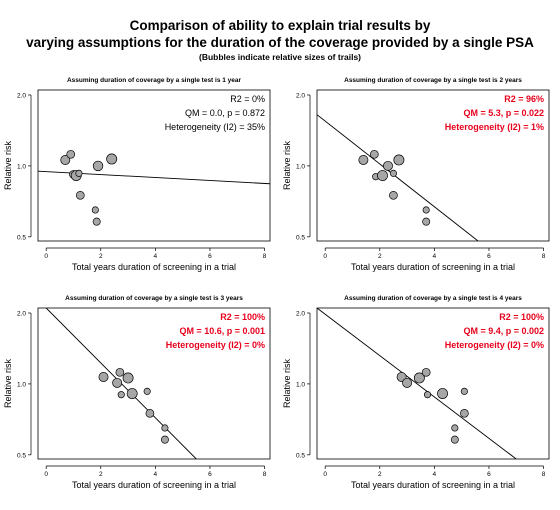  I want to click on stat-line-2: QM = 0.0, p = 0.872, so click(225, 113).